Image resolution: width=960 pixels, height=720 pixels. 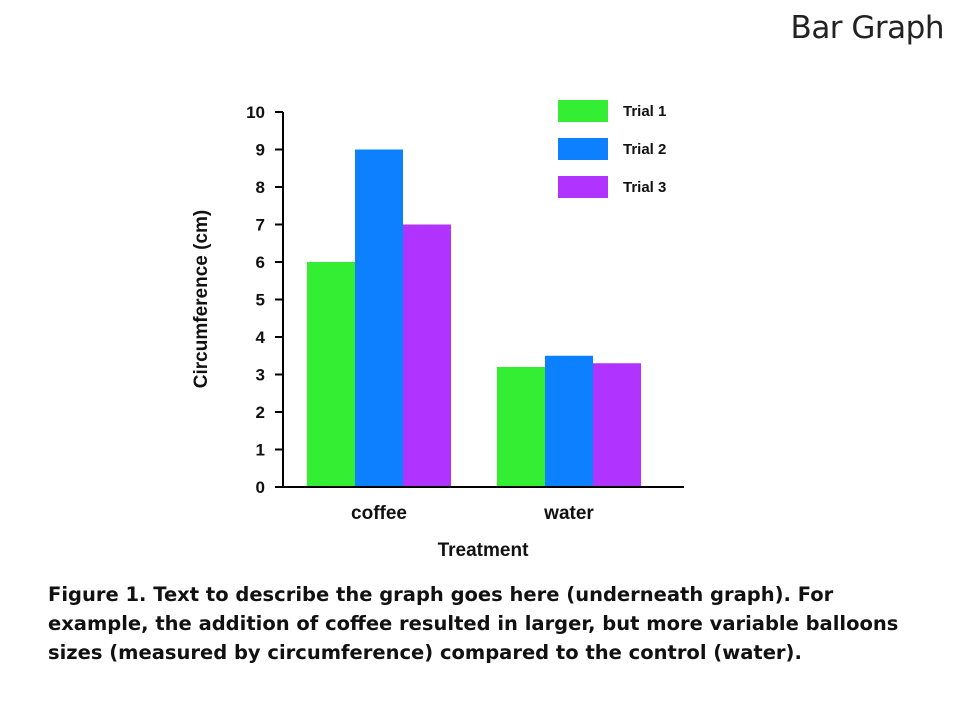 I want to click on legend-label: Trial 3, so click(x=644, y=187).